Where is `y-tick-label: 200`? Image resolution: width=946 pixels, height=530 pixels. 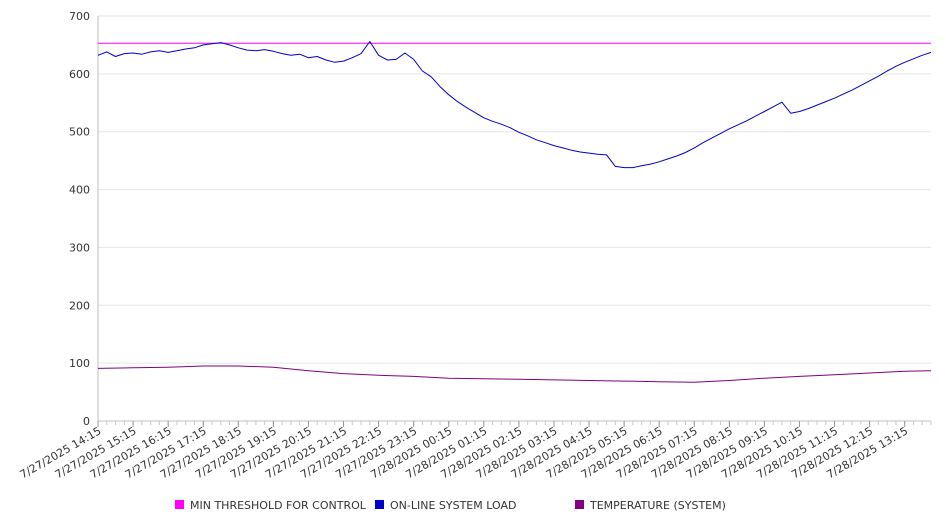 y-tick-label: 200 is located at coordinates (79, 305).